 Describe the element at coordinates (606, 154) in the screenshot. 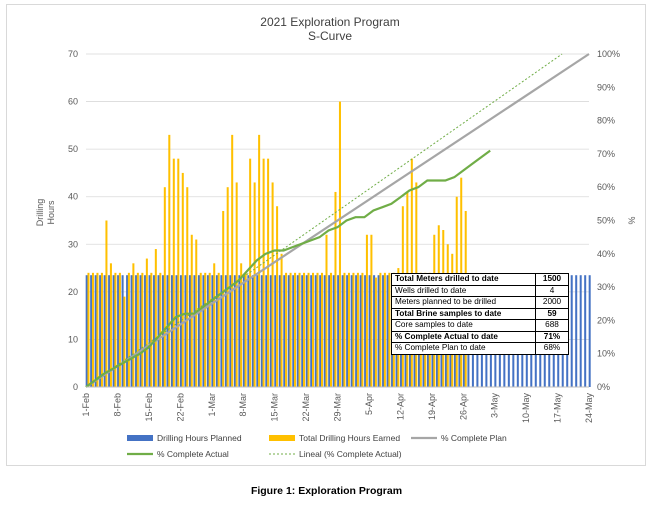

I see `y2-tick-label: 70%` at that location.